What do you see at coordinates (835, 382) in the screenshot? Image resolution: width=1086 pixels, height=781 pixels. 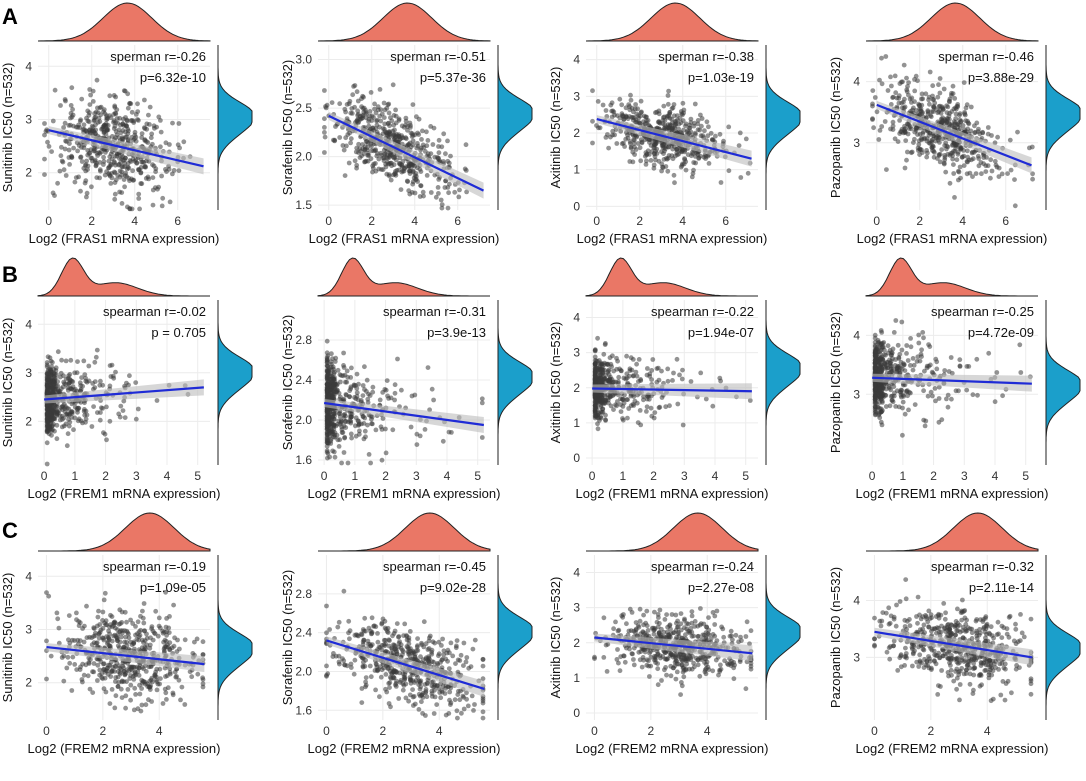 I see `y-axis-label: Pazopanib IC50 (n=532)` at bounding box center [835, 382].